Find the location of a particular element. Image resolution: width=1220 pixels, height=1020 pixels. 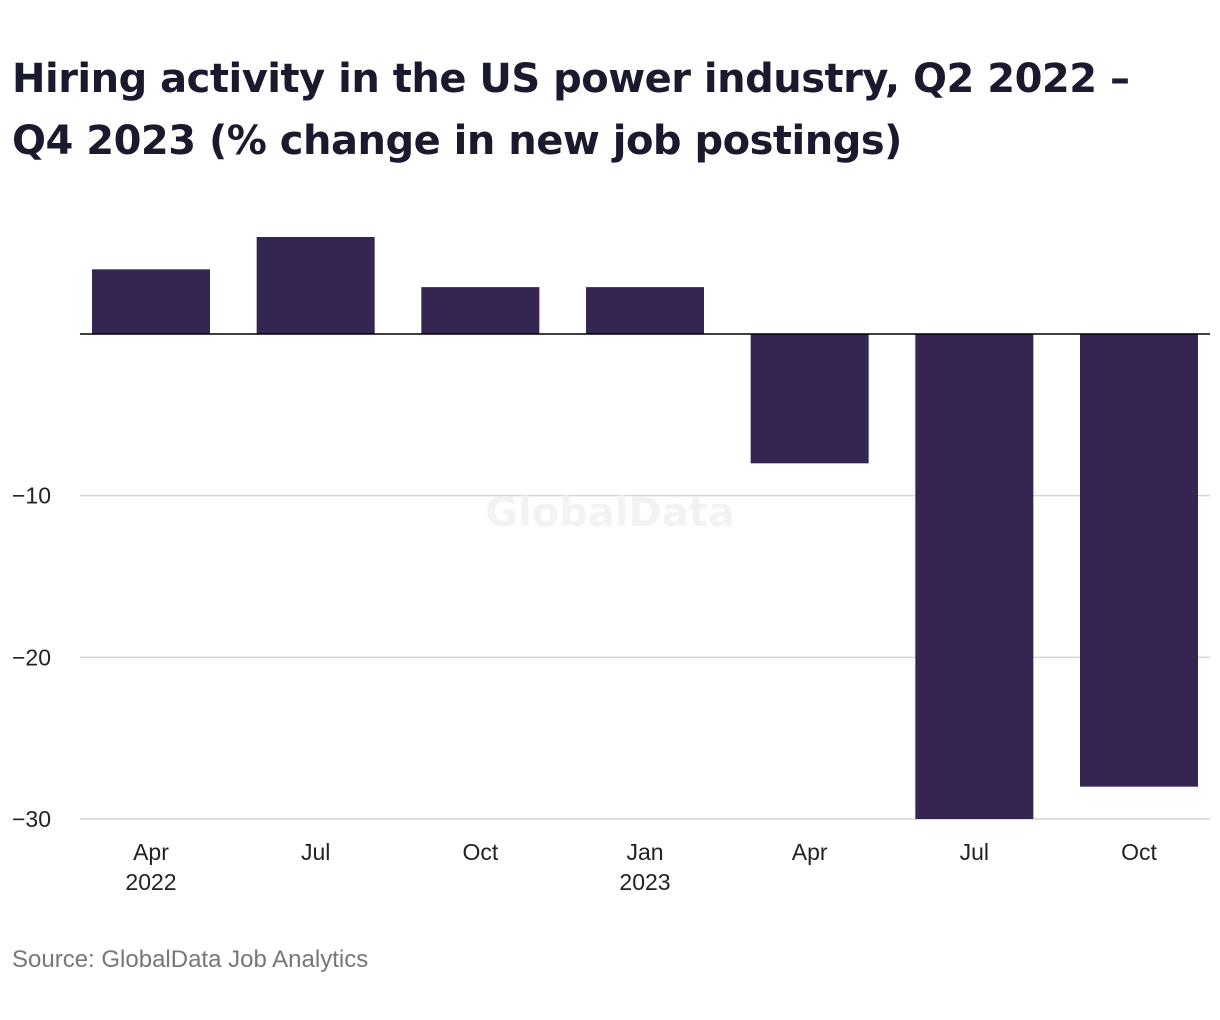

x-tick-label: Jan is located at coordinates (644, 852).